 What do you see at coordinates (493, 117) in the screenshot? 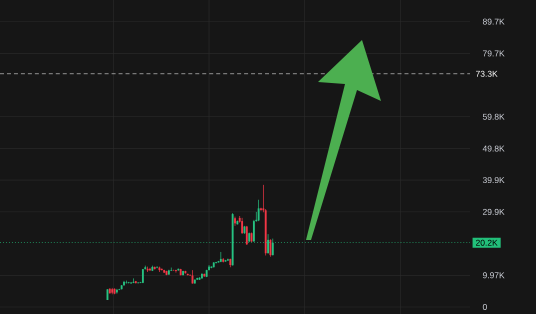
I see `y-tick-label: 59.8K` at bounding box center [493, 117].